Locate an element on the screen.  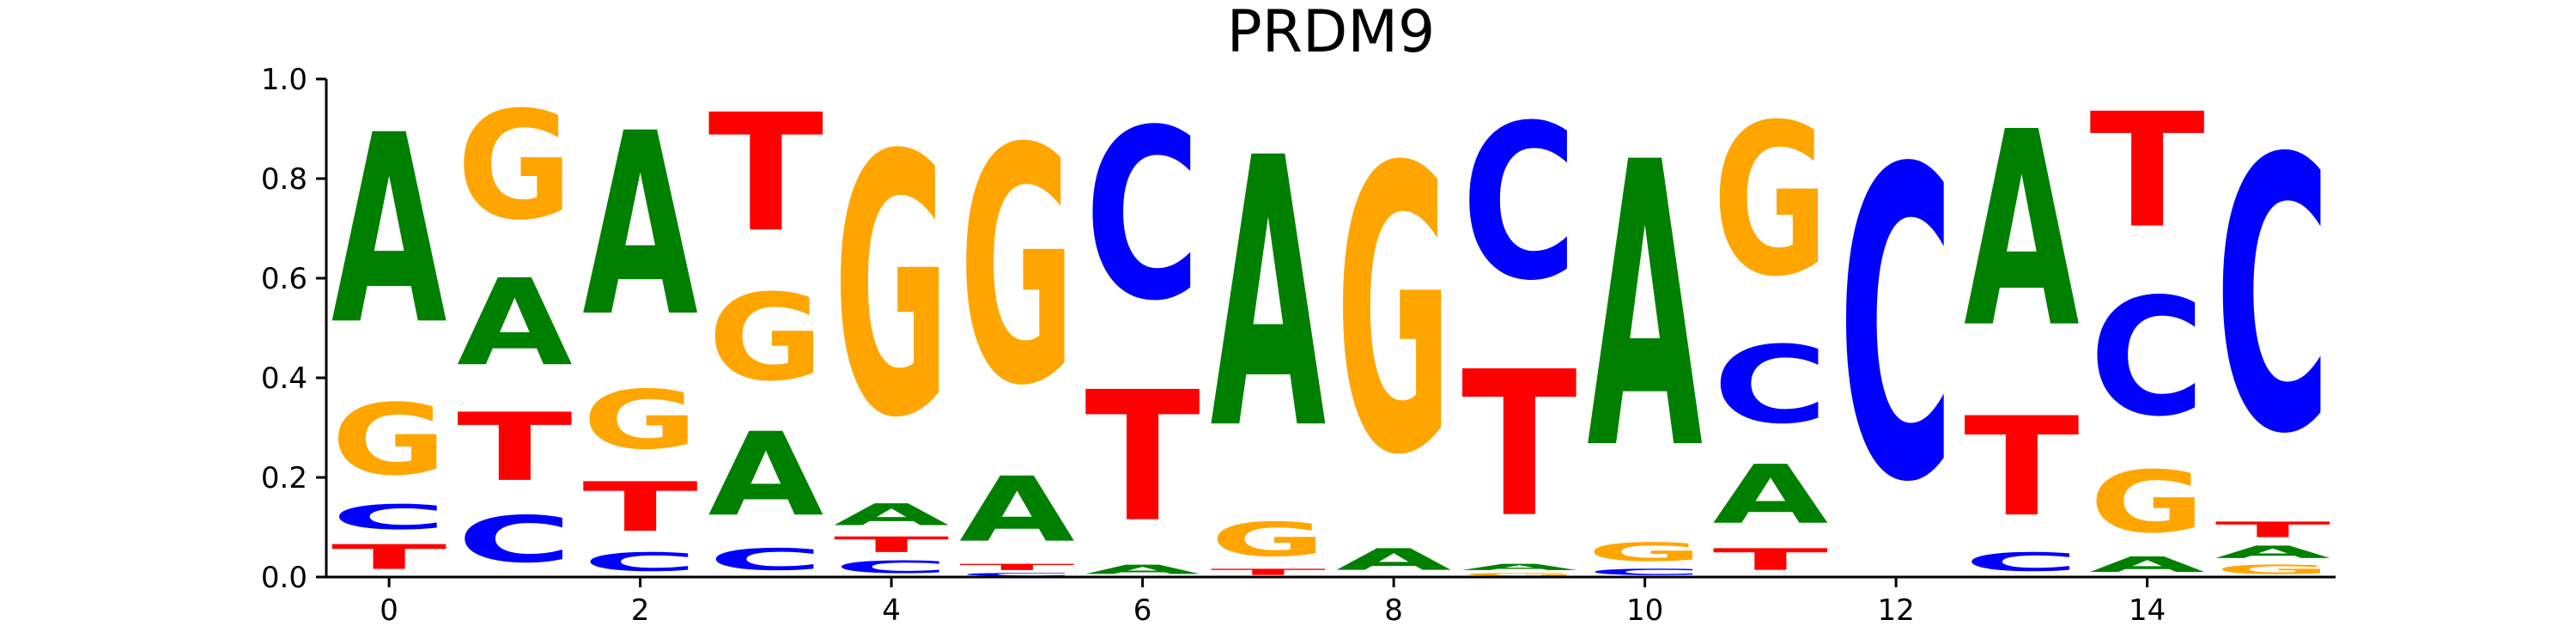
x-ticks: 0 2 4 6 8 10 12 14 is located at coordinates (1273, 602).